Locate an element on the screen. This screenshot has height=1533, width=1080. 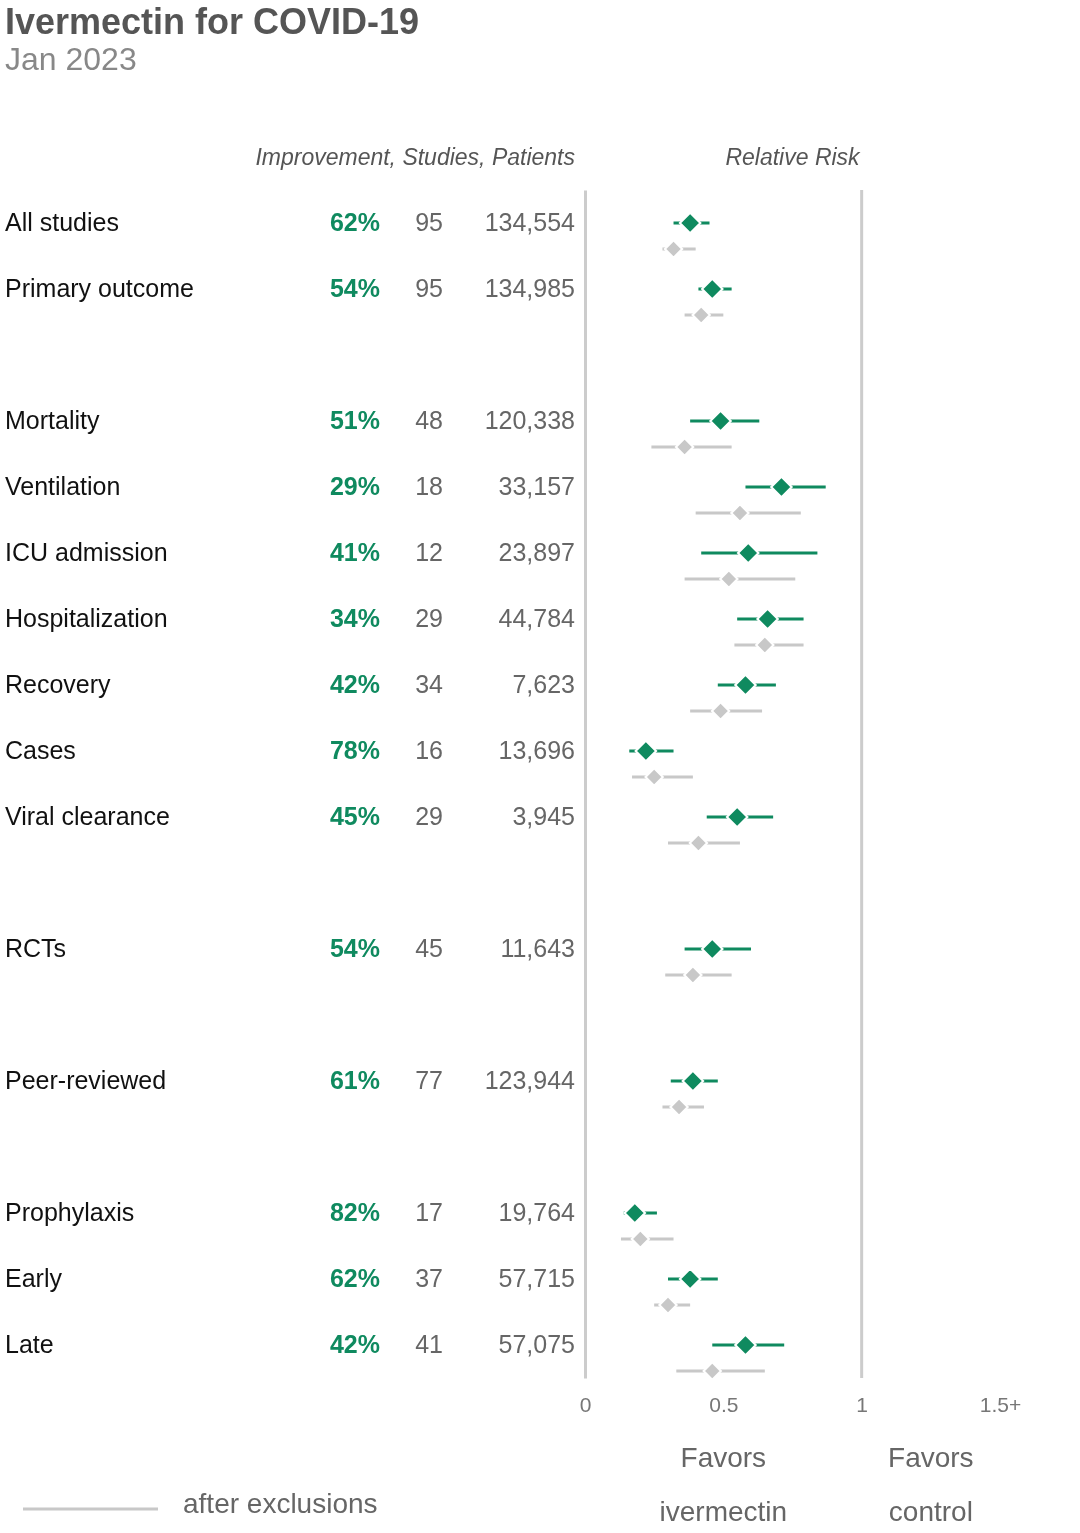
data-label: 57,715 is located at coordinates (536, 1278).